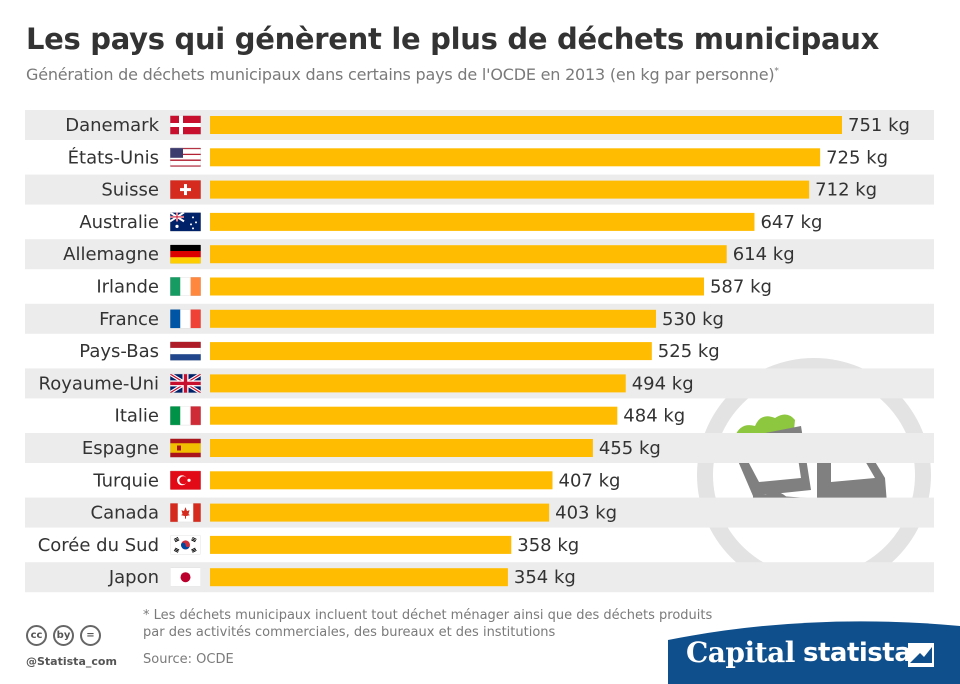 This screenshot has height=684, width=960. I want to click on value-label: 725 kg, so click(857, 157).